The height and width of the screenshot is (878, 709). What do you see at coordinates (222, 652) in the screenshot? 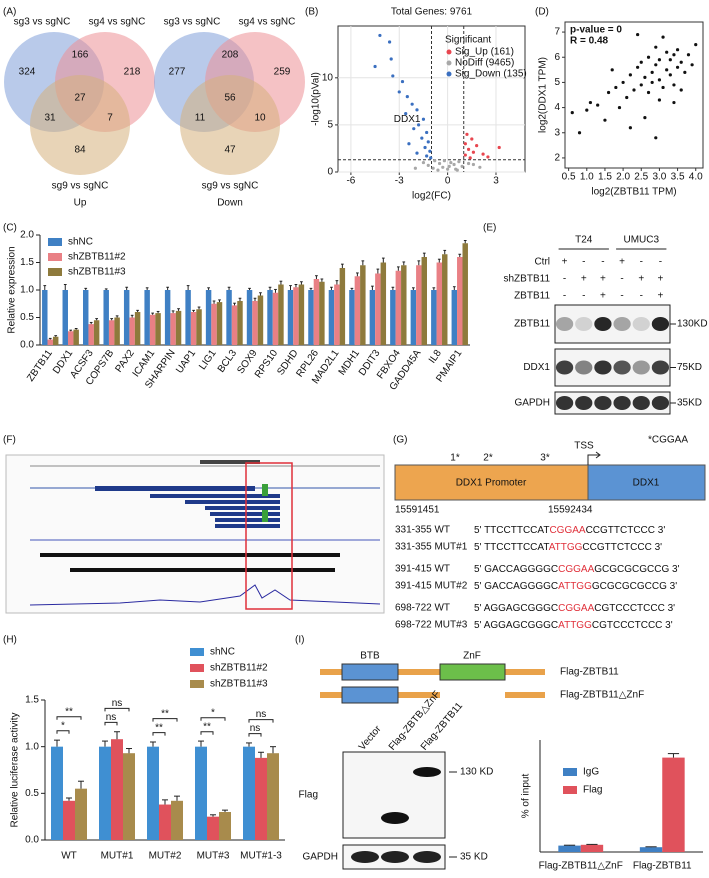
I see `legend-label: shNC` at bounding box center [222, 652].